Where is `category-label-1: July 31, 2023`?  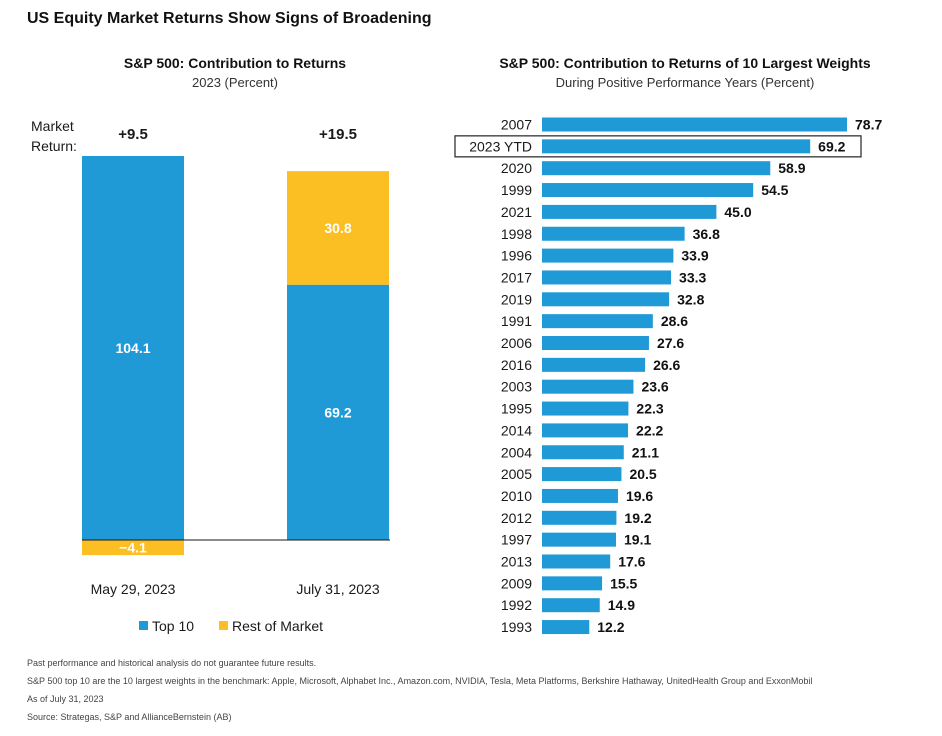
category-label-1: July 31, 2023 is located at coordinates (337, 589).